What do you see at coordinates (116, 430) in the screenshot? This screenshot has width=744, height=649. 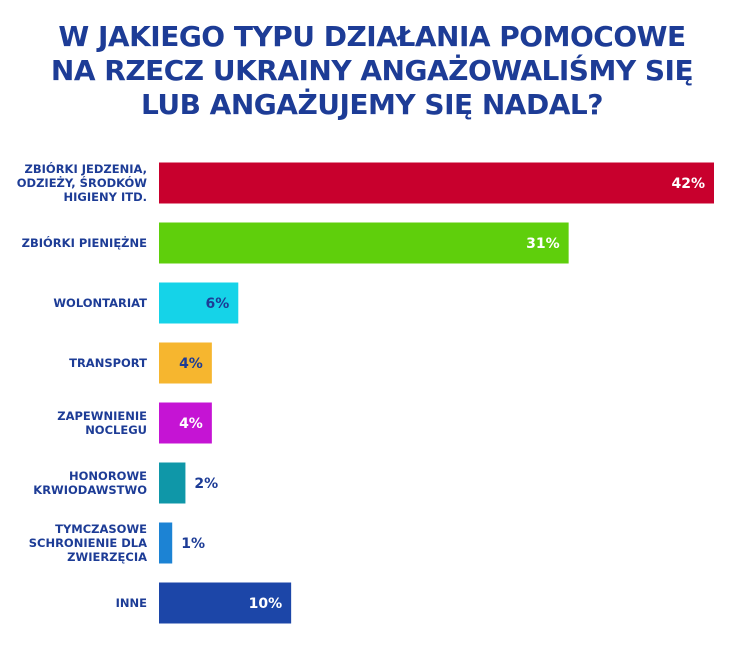 I see `category-label-line: NOCLEGU` at bounding box center [116, 430].